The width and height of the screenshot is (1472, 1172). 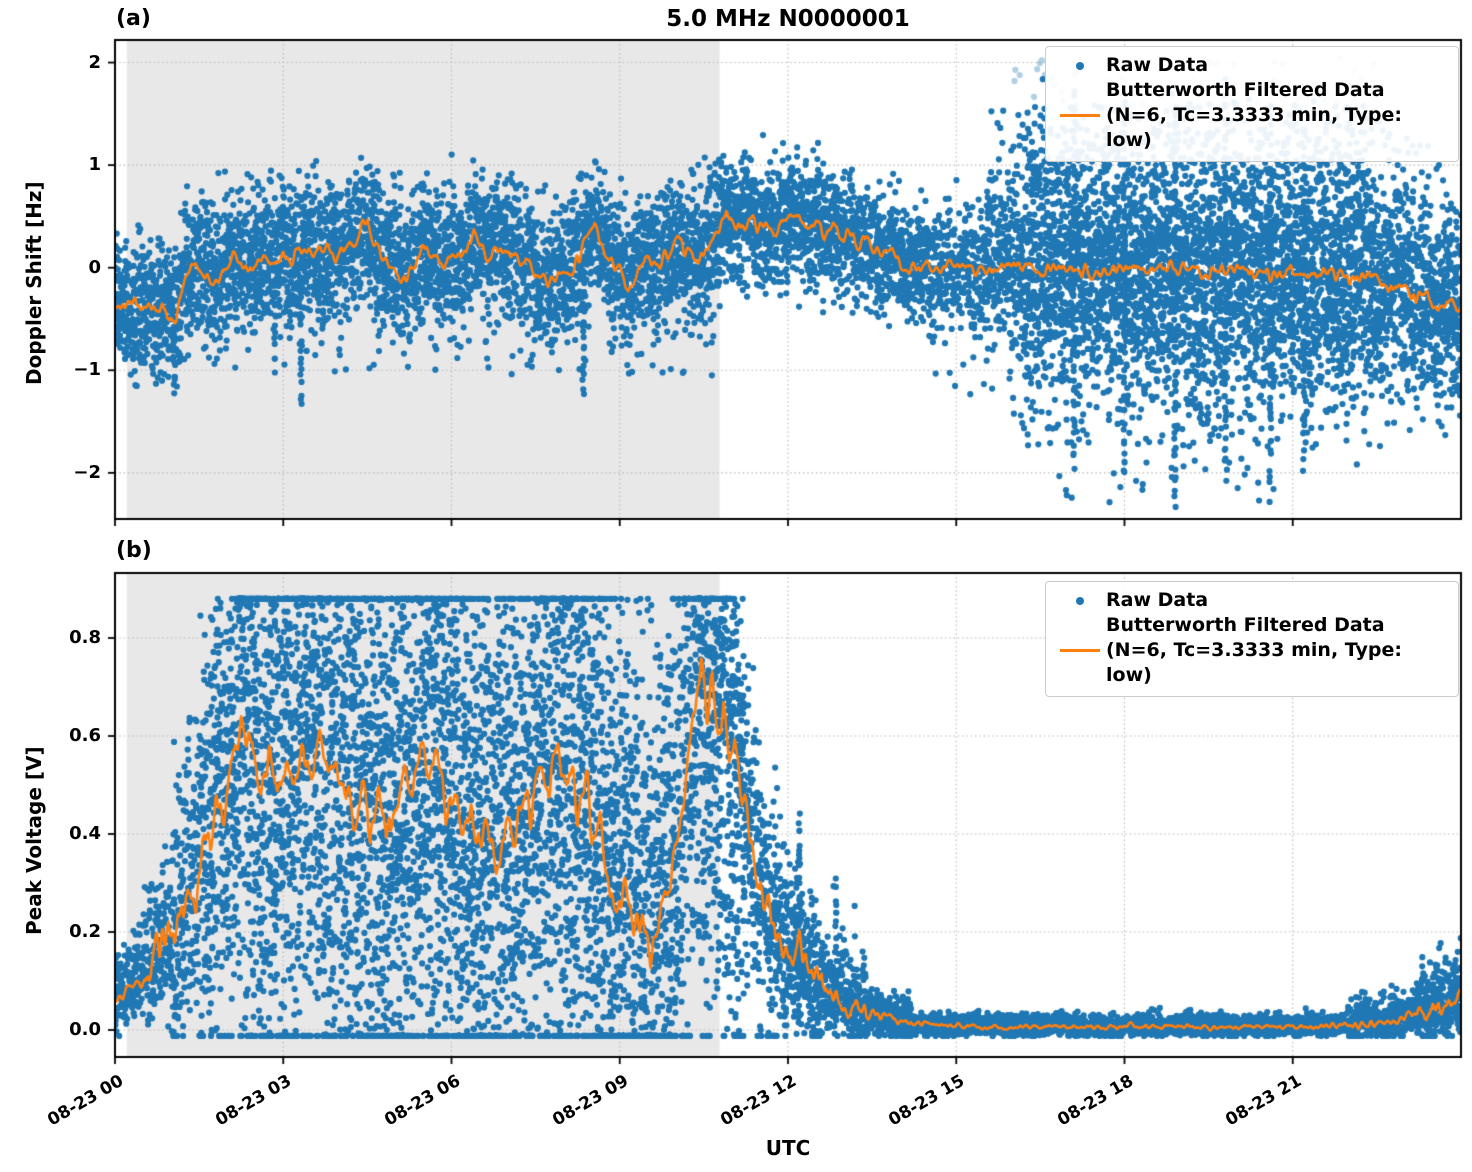 I want to click on figure-title: 5.0 MHz N0000001, so click(x=788, y=19).